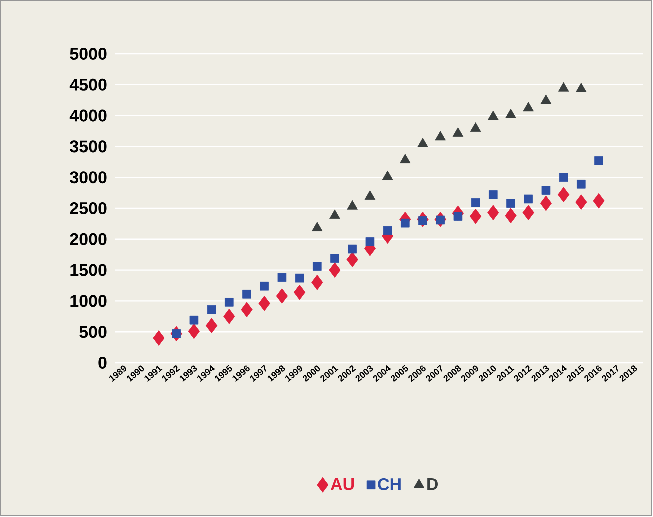 This screenshot has height=517, width=653. Describe the element at coordinates (88, 208) in the screenshot. I see `y-tick-label: 2500` at that location.